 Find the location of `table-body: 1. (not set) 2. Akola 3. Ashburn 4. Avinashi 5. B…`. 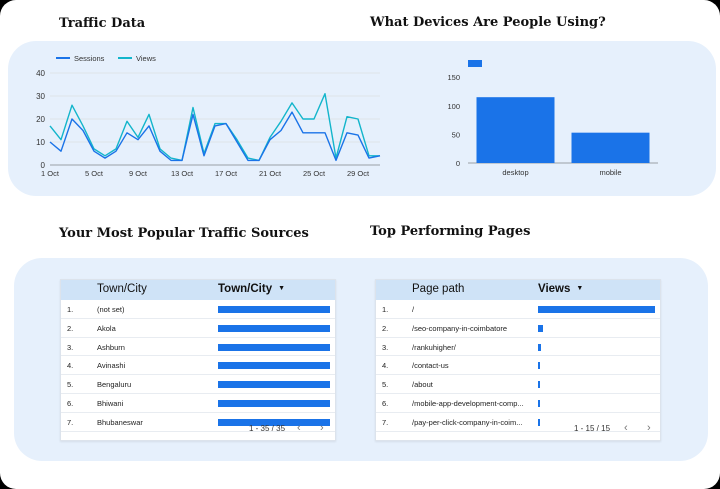

table-body: 1. (not set) 2. Akola 3. Ashburn 4. Avinashi 5. B… is located at coordinates (198, 366).